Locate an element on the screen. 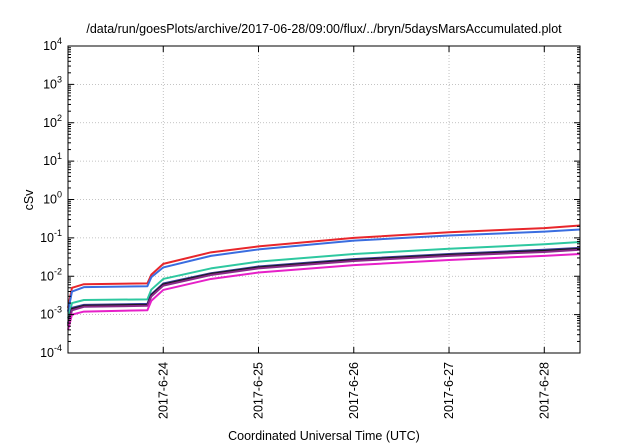 The image size is (640, 448). y-tick-label: 10⁻³ is located at coordinates (51, 313).